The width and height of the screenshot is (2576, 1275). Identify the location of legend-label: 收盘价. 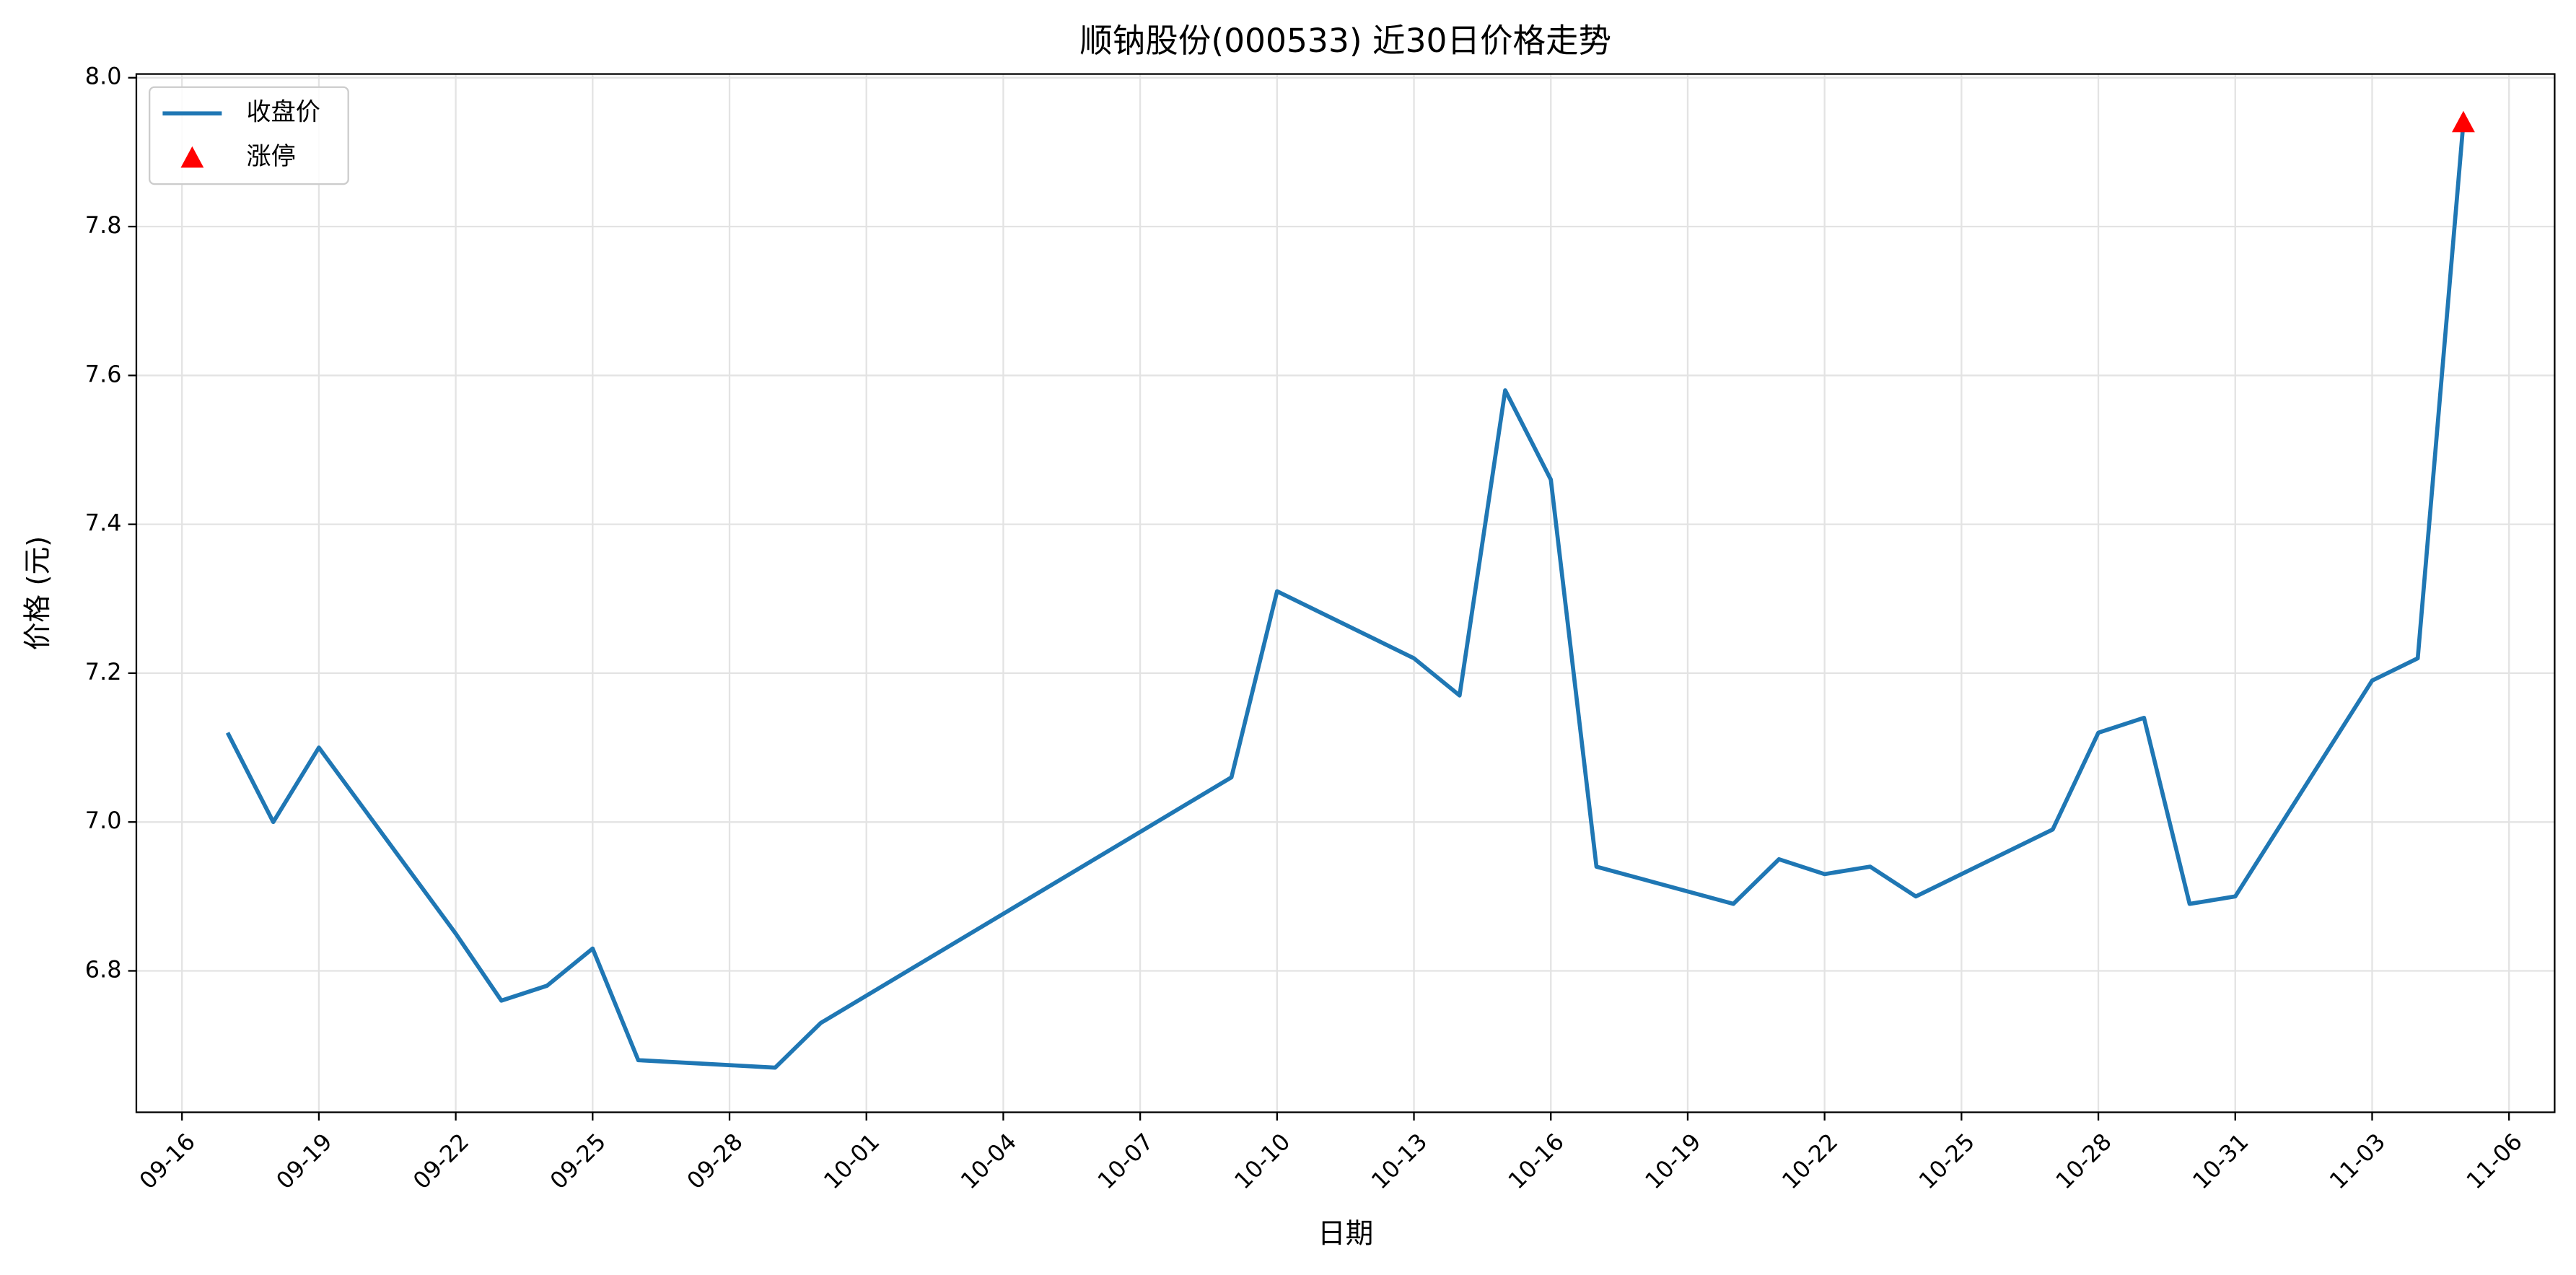
(283, 113).